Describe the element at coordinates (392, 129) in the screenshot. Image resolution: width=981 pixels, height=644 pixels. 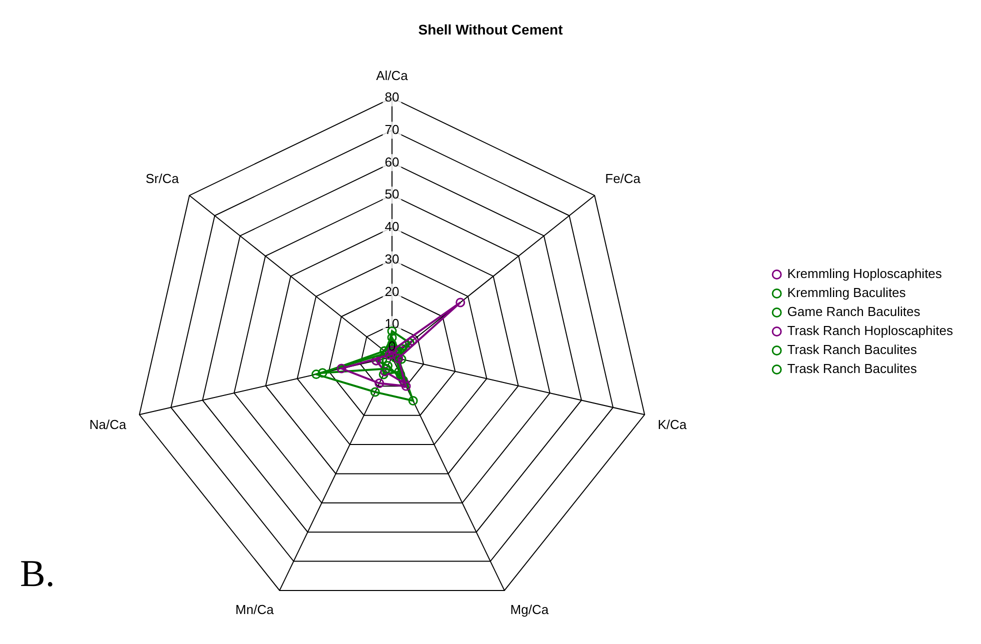
I see `y-tick-label: 70` at that location.